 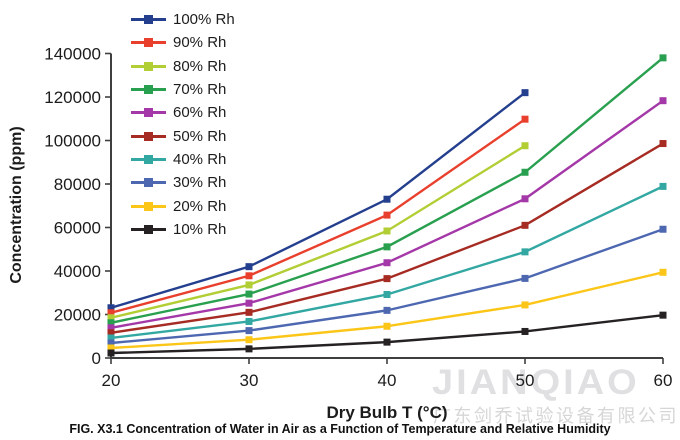 What do you see at coordinates (77, 184) in the screenshot?
I see `y-tick-label: 80000` at bounding box center [77, 184].